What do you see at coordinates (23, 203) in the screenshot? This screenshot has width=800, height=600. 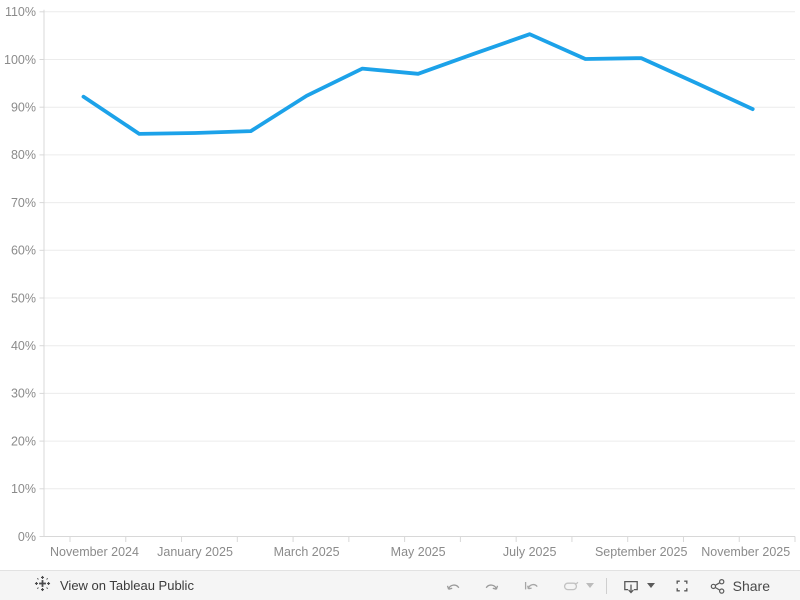 I see `y-axis-label: 70%` at bounding box center [23, 203].